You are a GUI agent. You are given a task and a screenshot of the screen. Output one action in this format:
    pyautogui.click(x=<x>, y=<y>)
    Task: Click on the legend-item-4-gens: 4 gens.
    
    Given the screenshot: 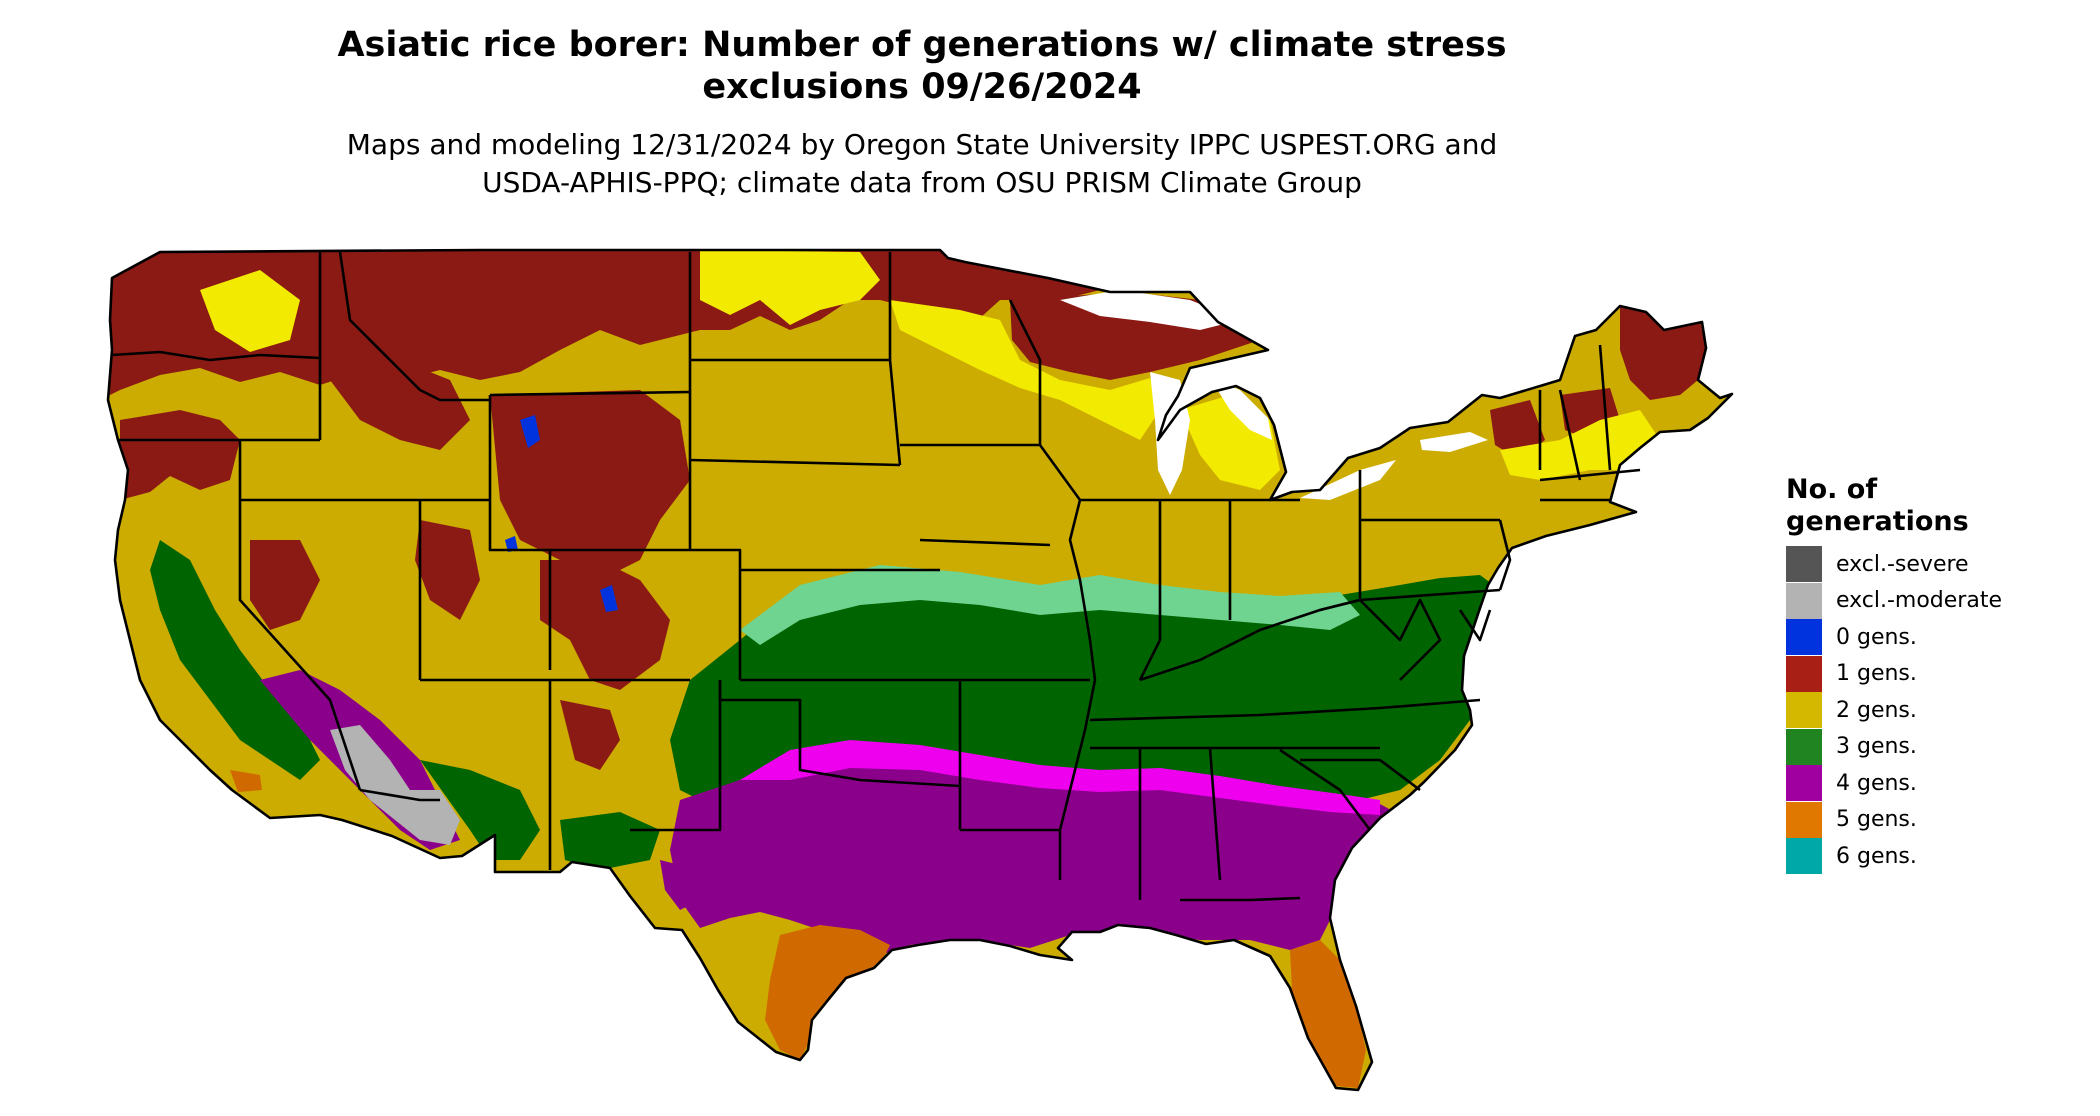 What is the action you would take?
    pyautogui.click(x=1936, y=783)
    